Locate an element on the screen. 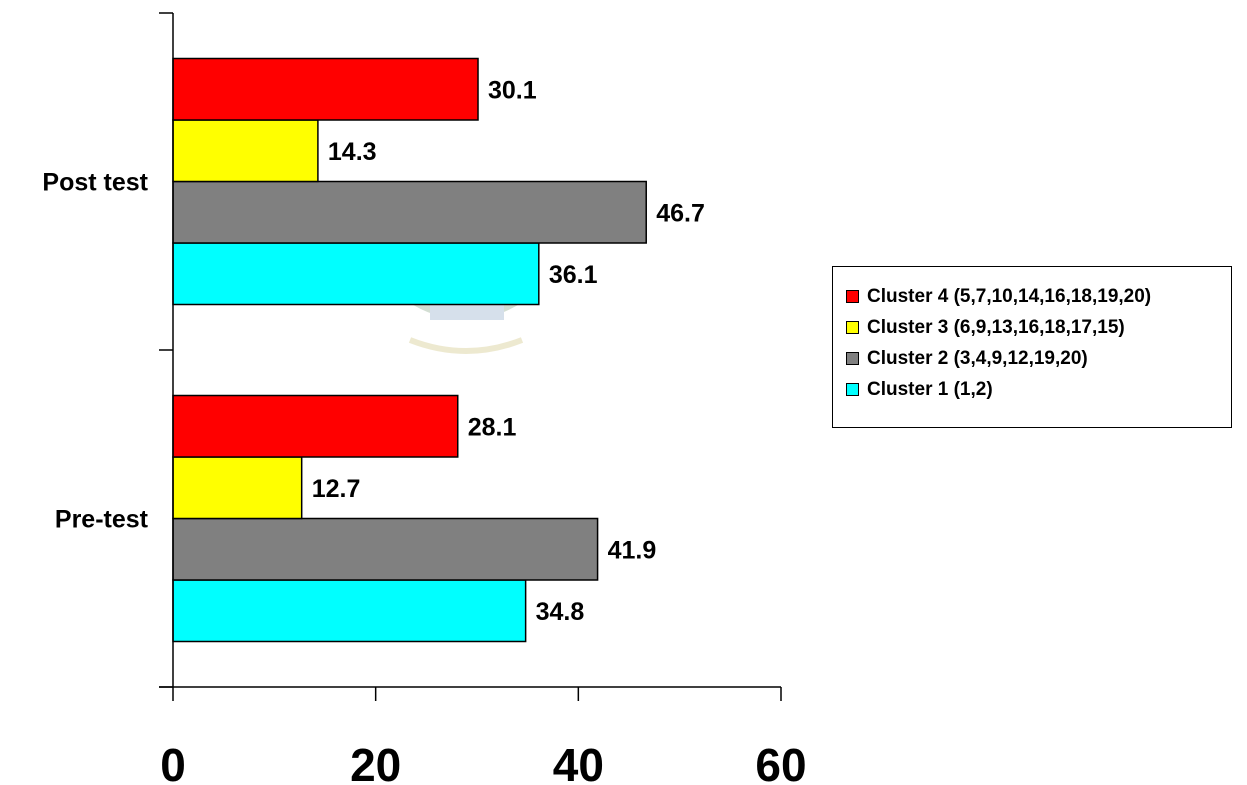 The height and width of the screenshot is (785, 1247). x-tick-label: 40 is located at coordinates (578, 762).